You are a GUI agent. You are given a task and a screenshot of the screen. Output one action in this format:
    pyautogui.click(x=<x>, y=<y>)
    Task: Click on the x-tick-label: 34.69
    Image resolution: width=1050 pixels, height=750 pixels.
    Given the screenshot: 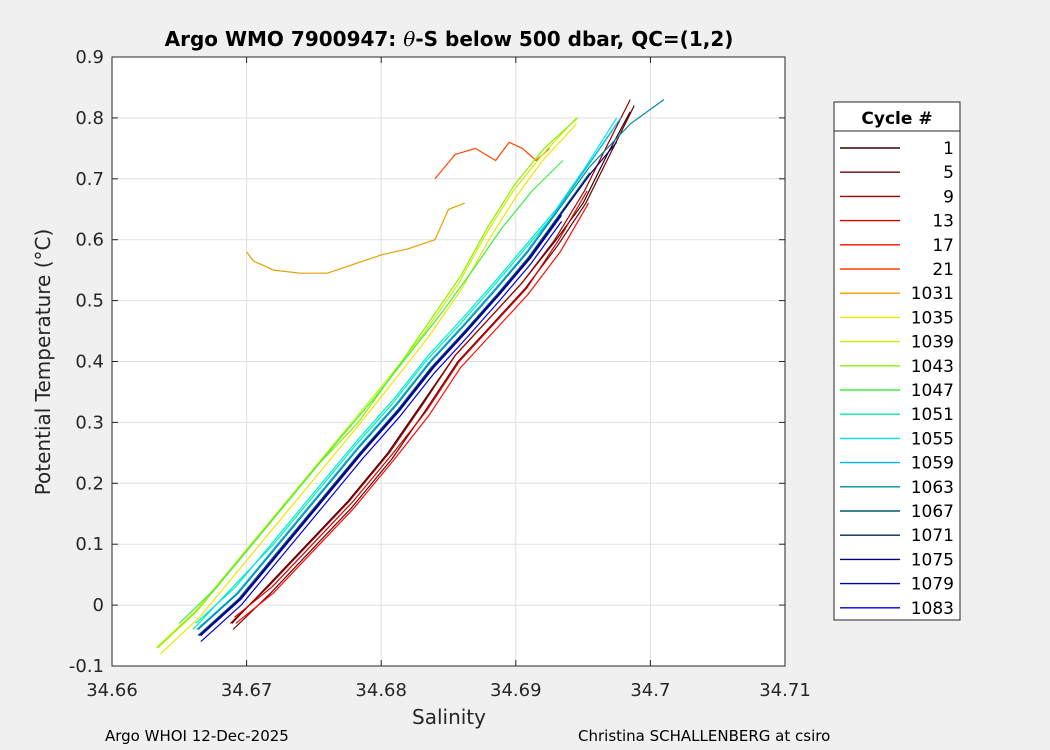 What is the action you would take?
    pyautogui.click(x=516, y=690)
    